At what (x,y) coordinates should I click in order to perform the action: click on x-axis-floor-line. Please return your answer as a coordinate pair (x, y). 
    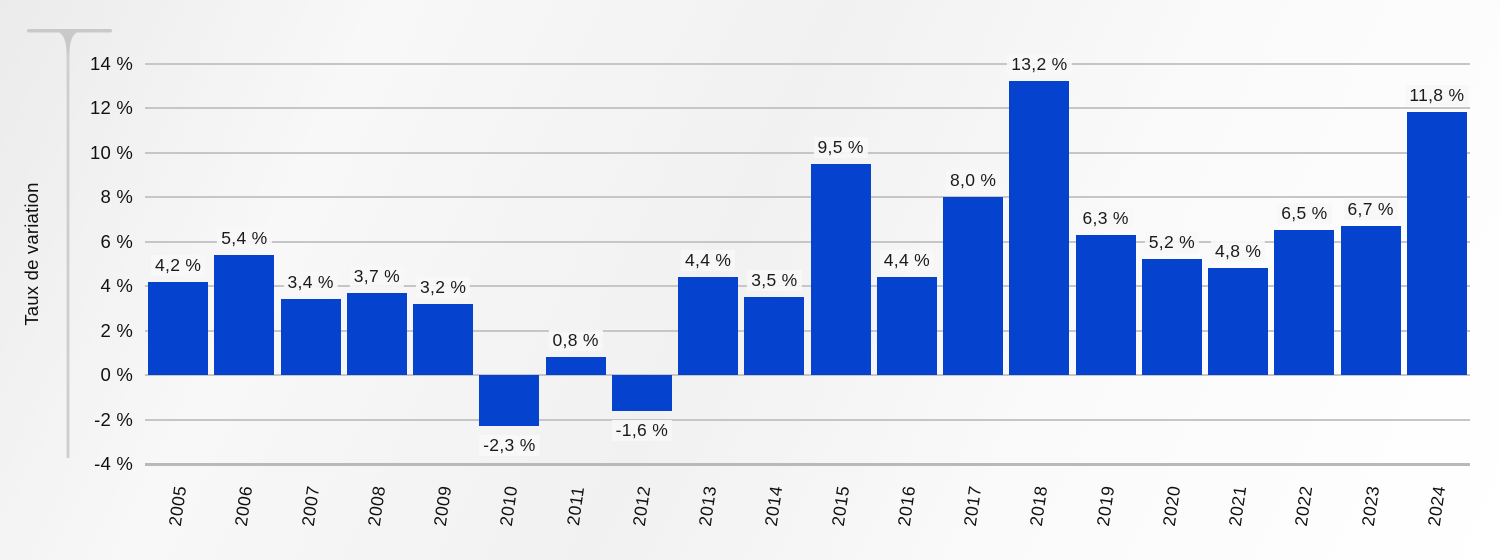
    Looking at the image, I should click on (807, 464).